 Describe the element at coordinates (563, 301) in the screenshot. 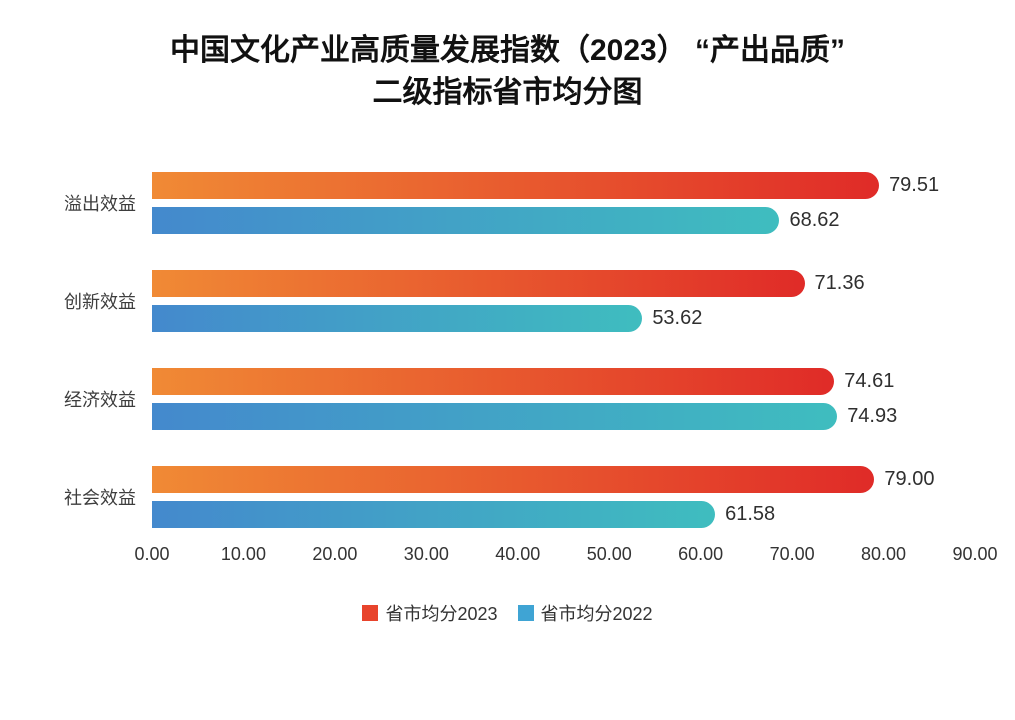

I see `bar-pair: 71.36 53.62` at that location.